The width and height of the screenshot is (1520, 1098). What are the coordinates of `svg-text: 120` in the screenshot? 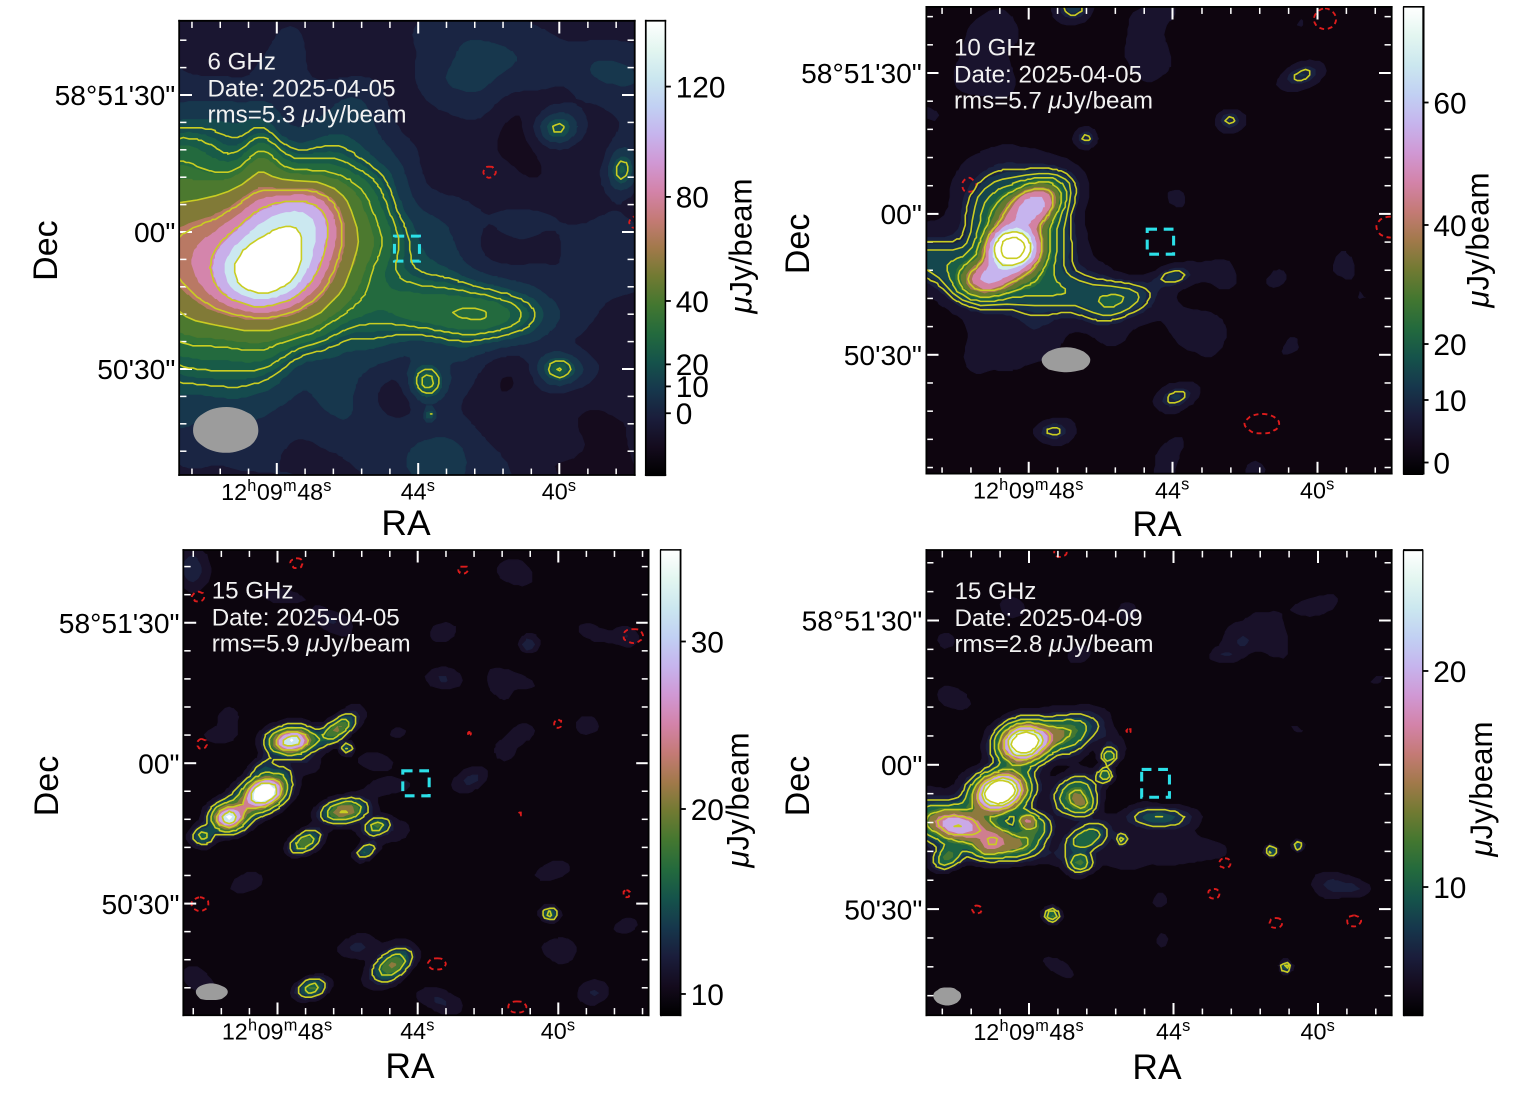 It's located at (701, 87).